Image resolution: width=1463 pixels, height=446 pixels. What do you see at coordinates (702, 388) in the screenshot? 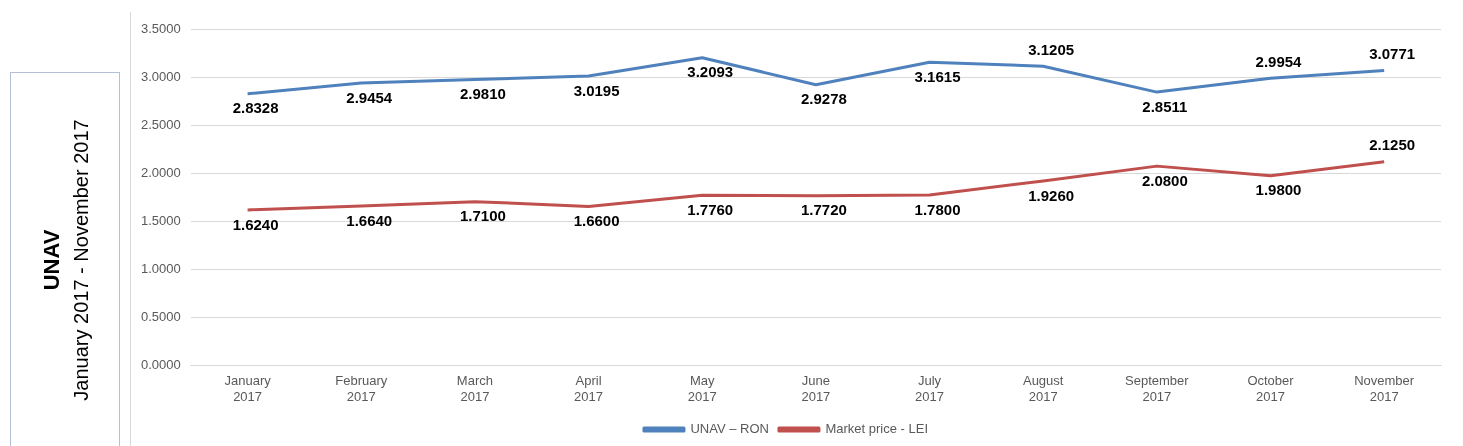
I see `x-tick-label: May 2017` at bounding box center [702, 388].